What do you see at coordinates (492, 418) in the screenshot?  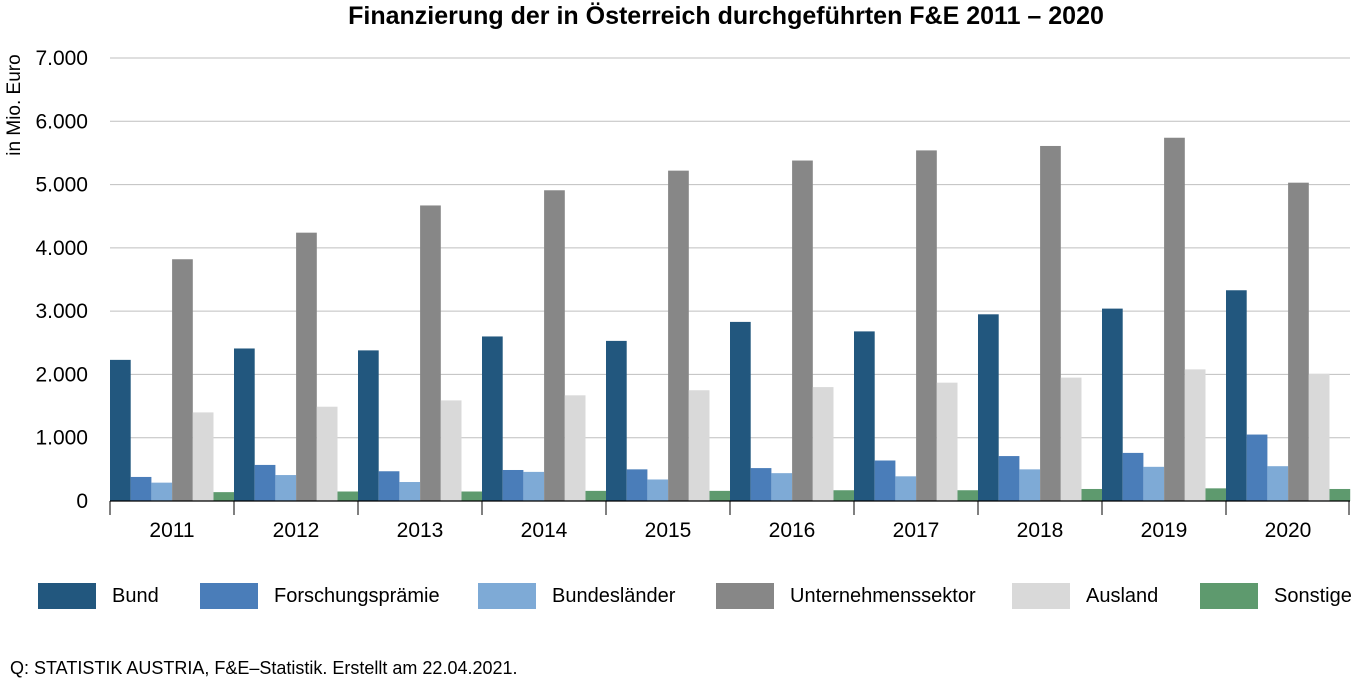 I see `bar-2014-bund` at bounding box center [492, 418].